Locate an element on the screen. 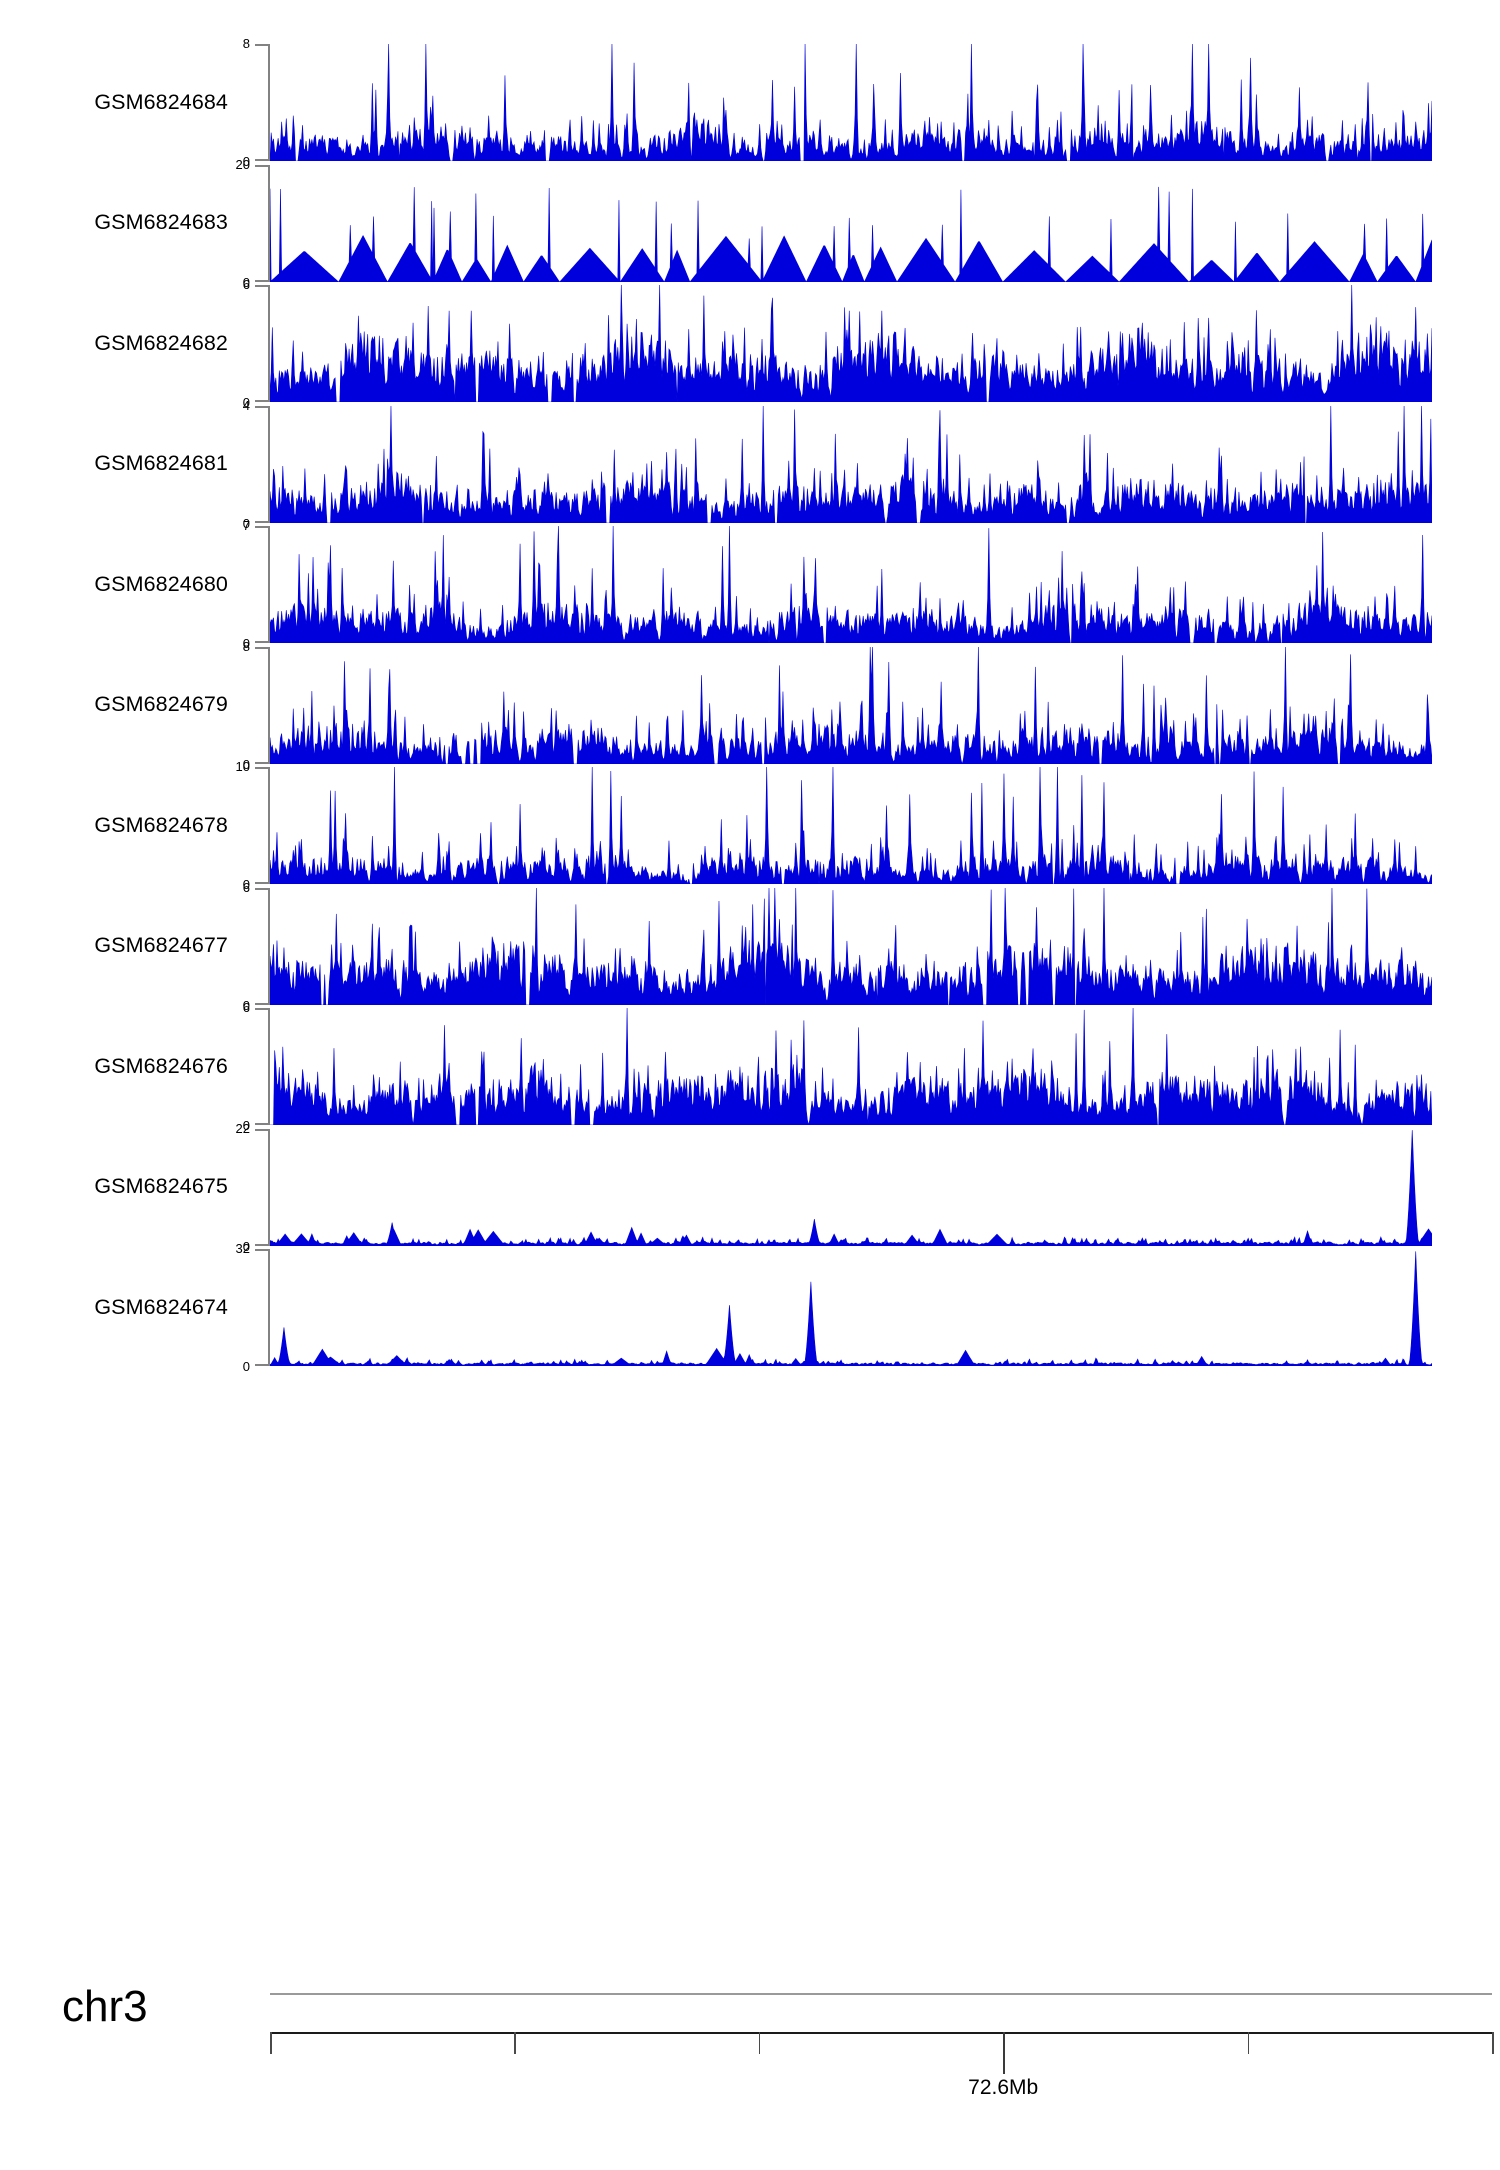 This screenshot has width=1500, height=2170. track-plot-area: 32 0 is located at coordinates (834, 1307).